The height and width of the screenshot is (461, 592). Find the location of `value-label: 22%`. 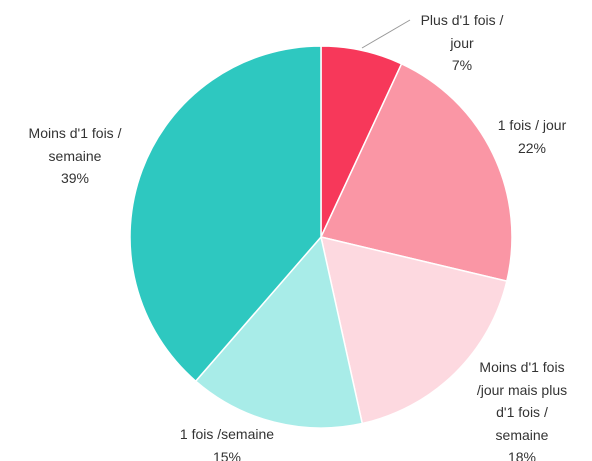

value-label: 22% is located at coordinates (532, 147).